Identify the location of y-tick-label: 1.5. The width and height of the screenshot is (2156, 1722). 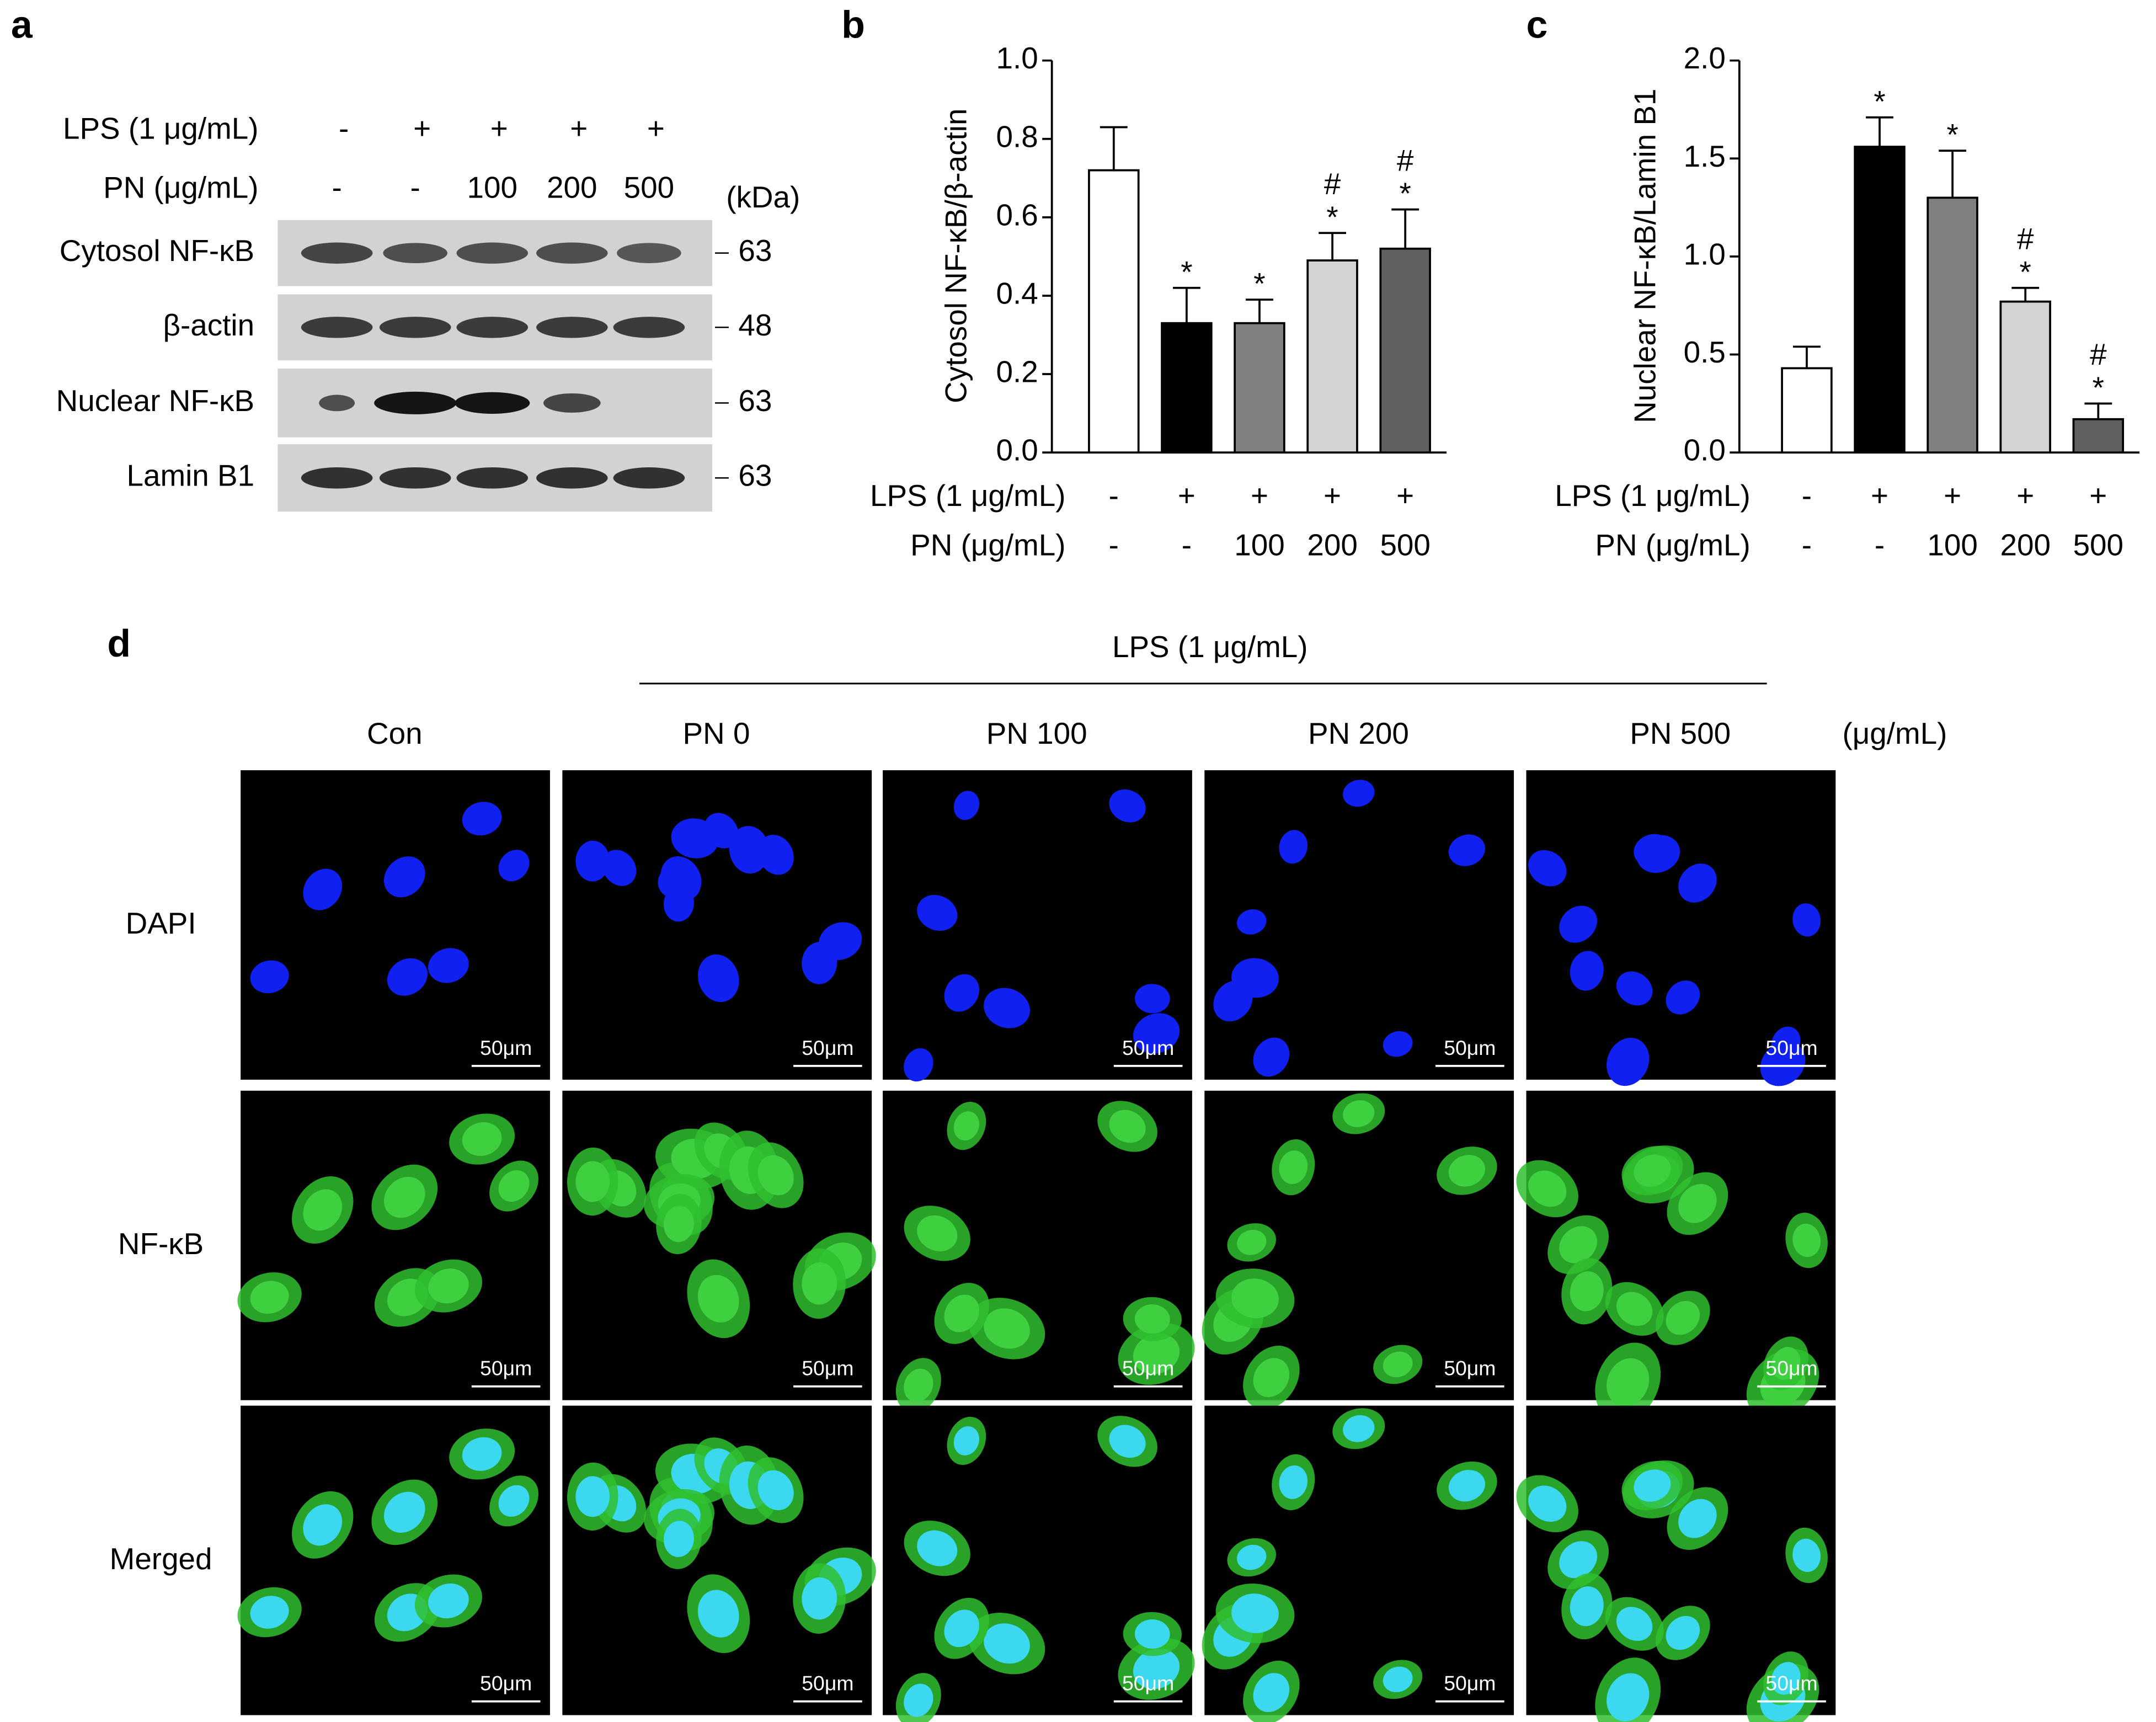
(1705, 156).